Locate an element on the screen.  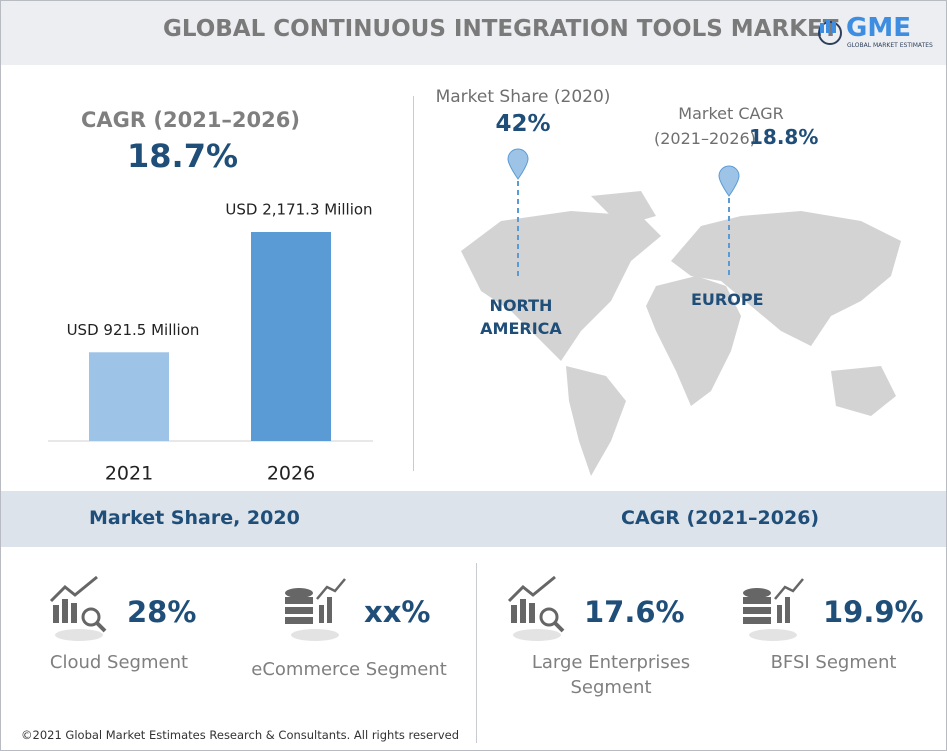
x-tick-label: 2026 is located at coordinates (291, 474).